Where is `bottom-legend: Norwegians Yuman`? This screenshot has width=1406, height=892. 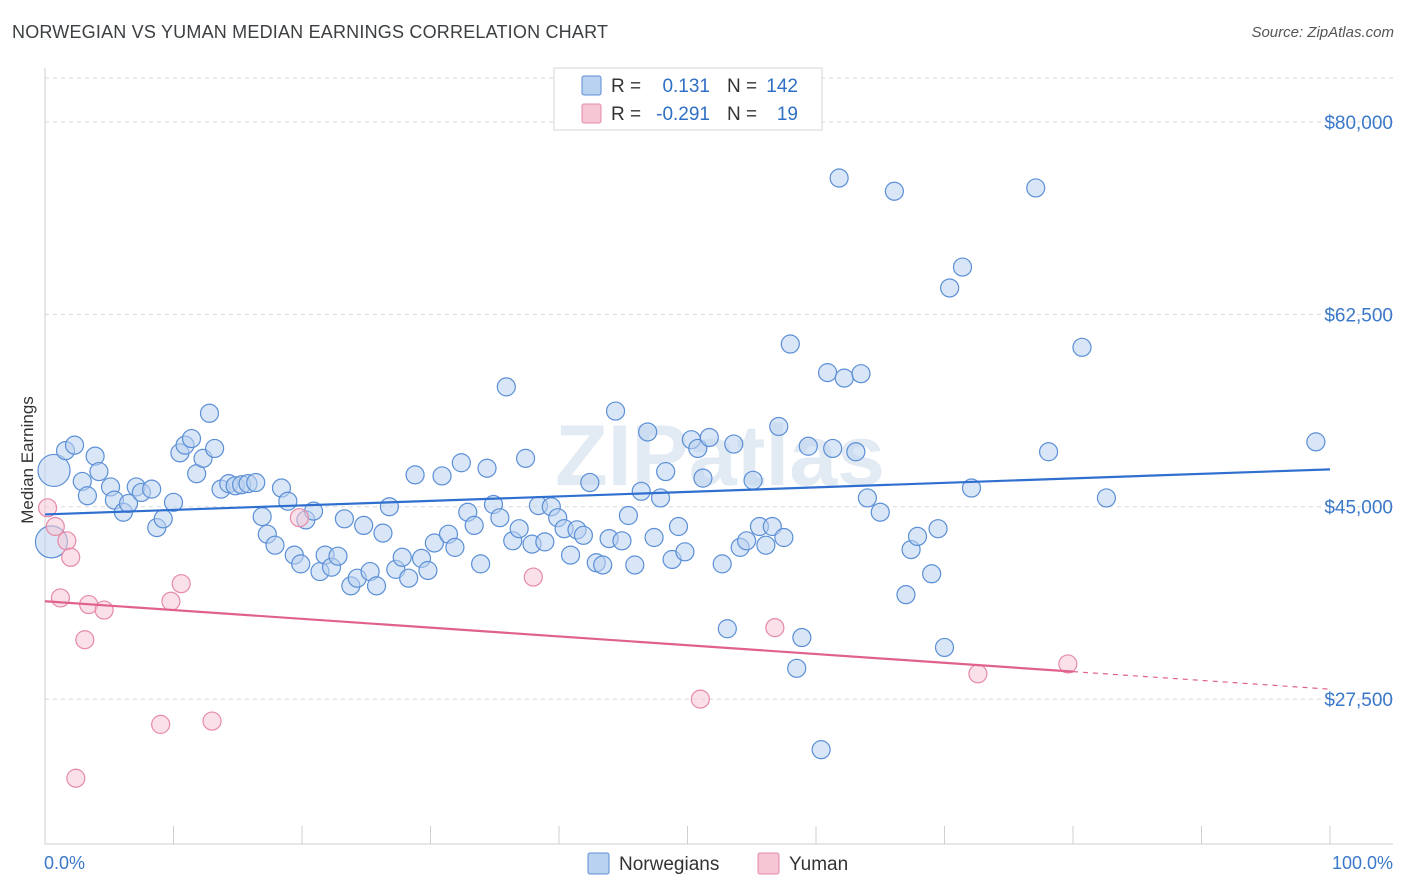
bottom-legend: Norwegians Yuman is located at coordinates (717, 863).